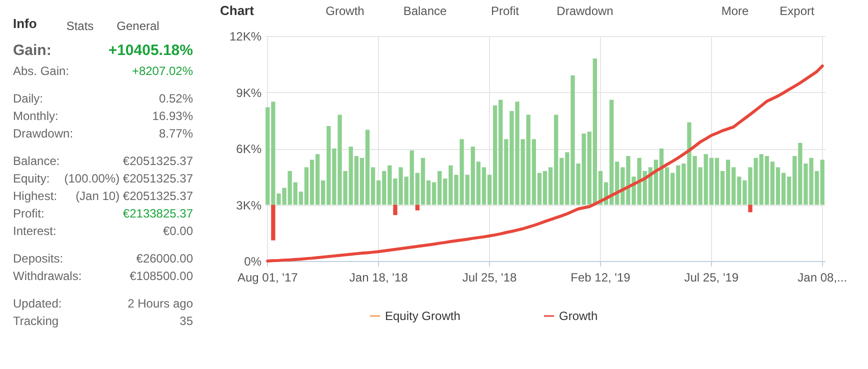 This screenshot has height=369, width=868. I want to click on text: €26000.00, so click(165, 259).